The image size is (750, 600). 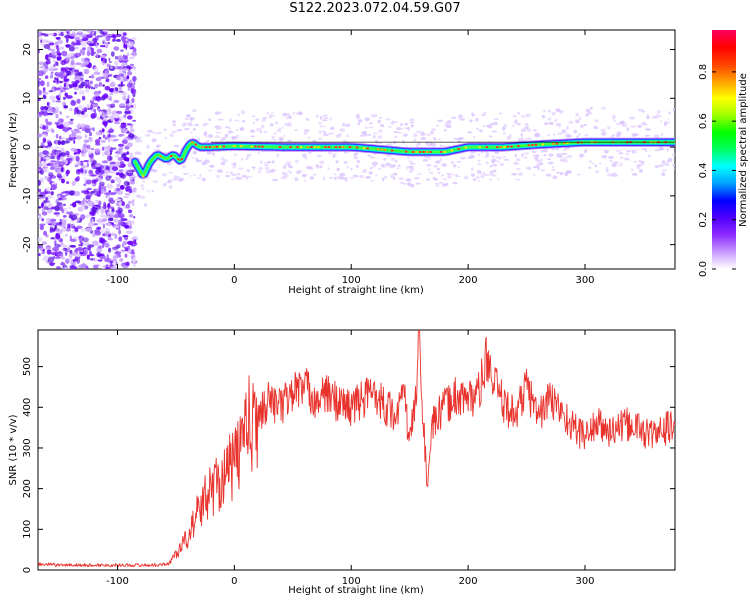 I want to click on spectrogram-y-tick-label: 10, so click(x=27, y=98).